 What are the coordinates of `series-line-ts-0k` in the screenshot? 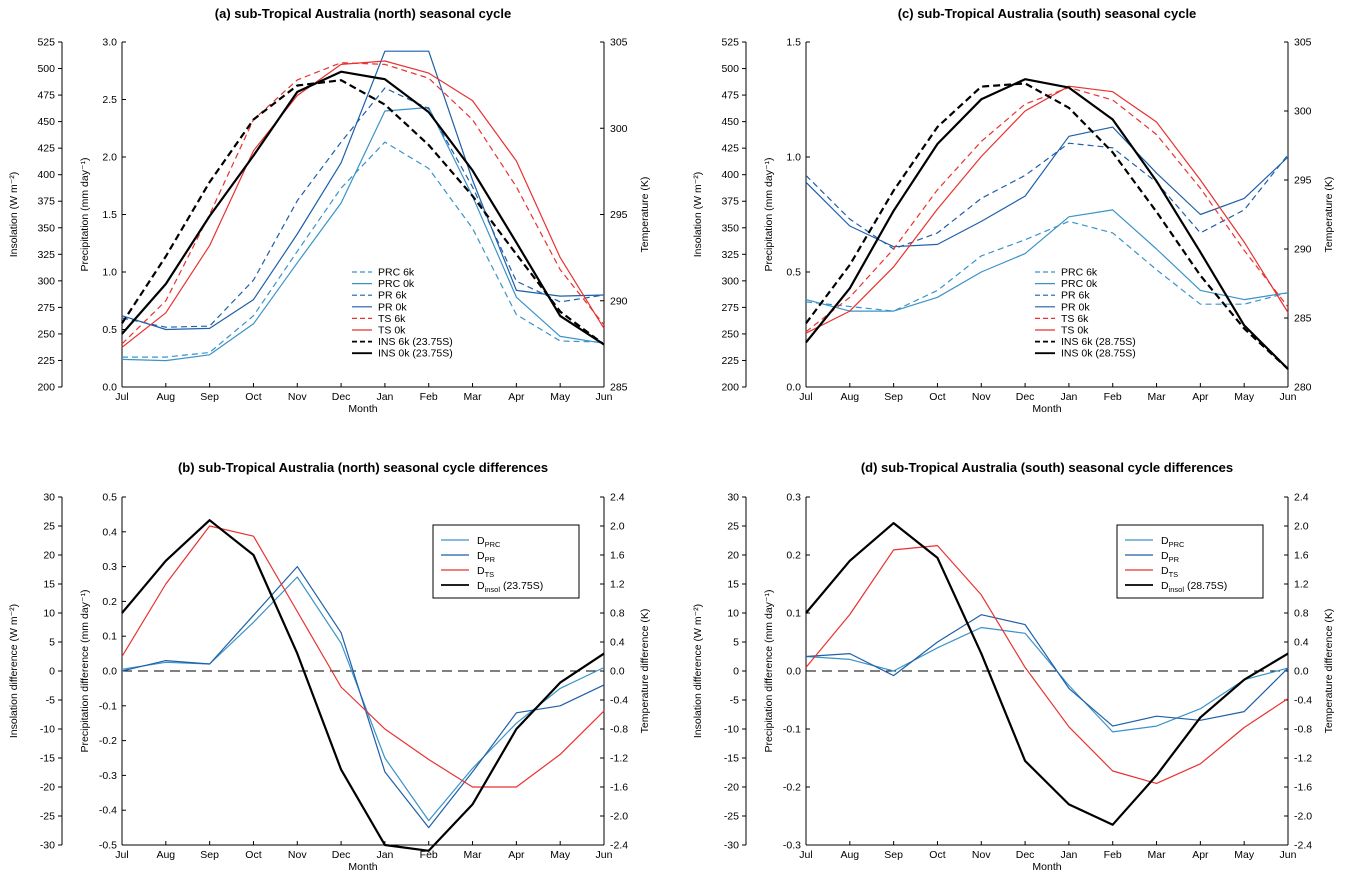 It's located at (363, 204).